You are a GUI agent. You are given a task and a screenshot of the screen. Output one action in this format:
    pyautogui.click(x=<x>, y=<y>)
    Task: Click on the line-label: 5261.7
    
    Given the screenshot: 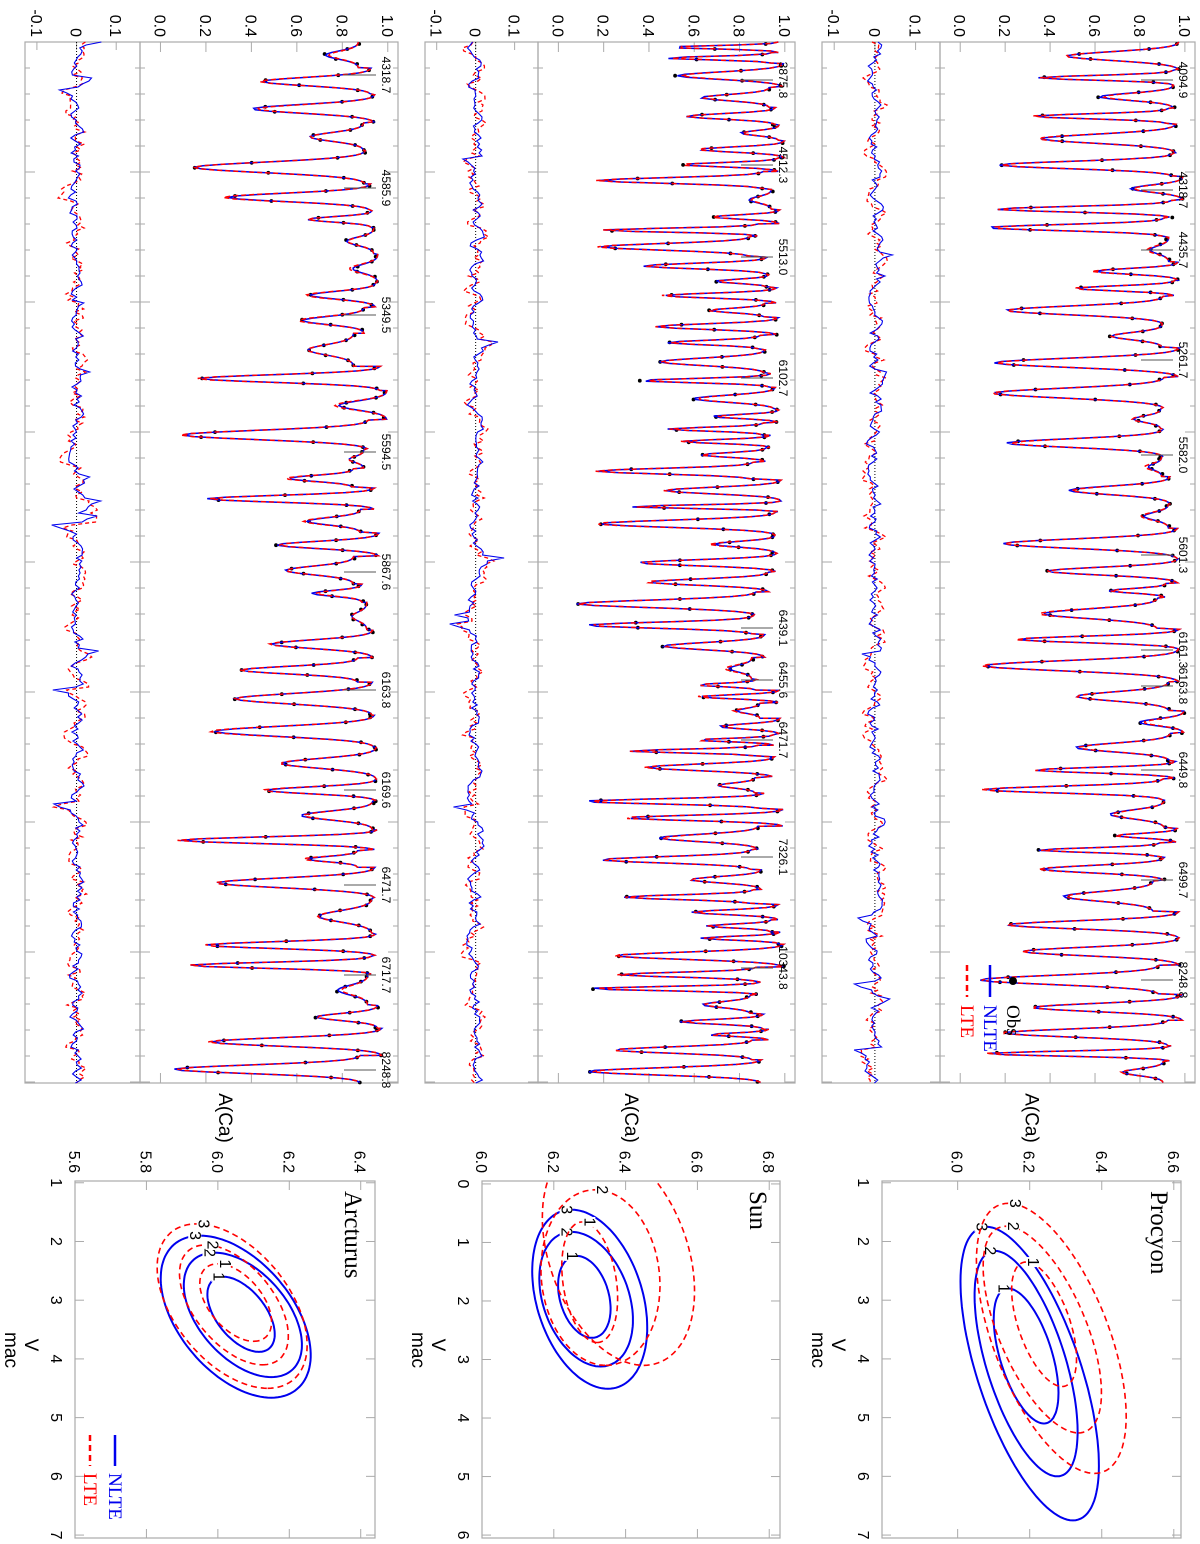 What is the action you would take?
    pyautogui.click(x=1183, y=360)
    